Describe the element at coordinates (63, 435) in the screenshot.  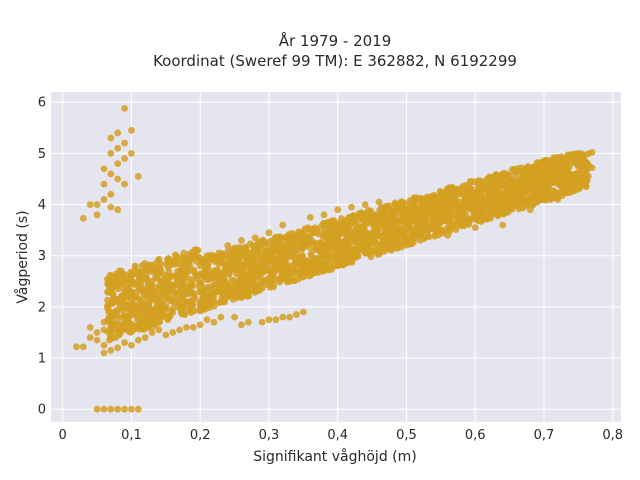
I see `x-tick-label: 0` at that location.